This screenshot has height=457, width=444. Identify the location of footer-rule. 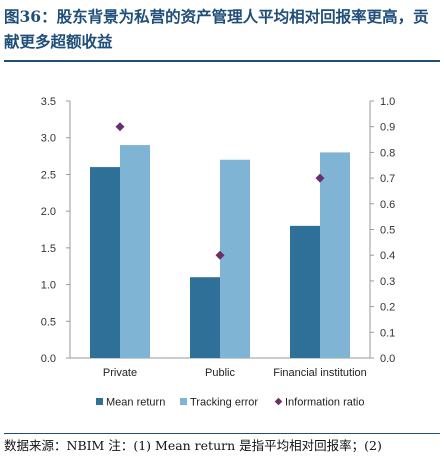
(222, 433).